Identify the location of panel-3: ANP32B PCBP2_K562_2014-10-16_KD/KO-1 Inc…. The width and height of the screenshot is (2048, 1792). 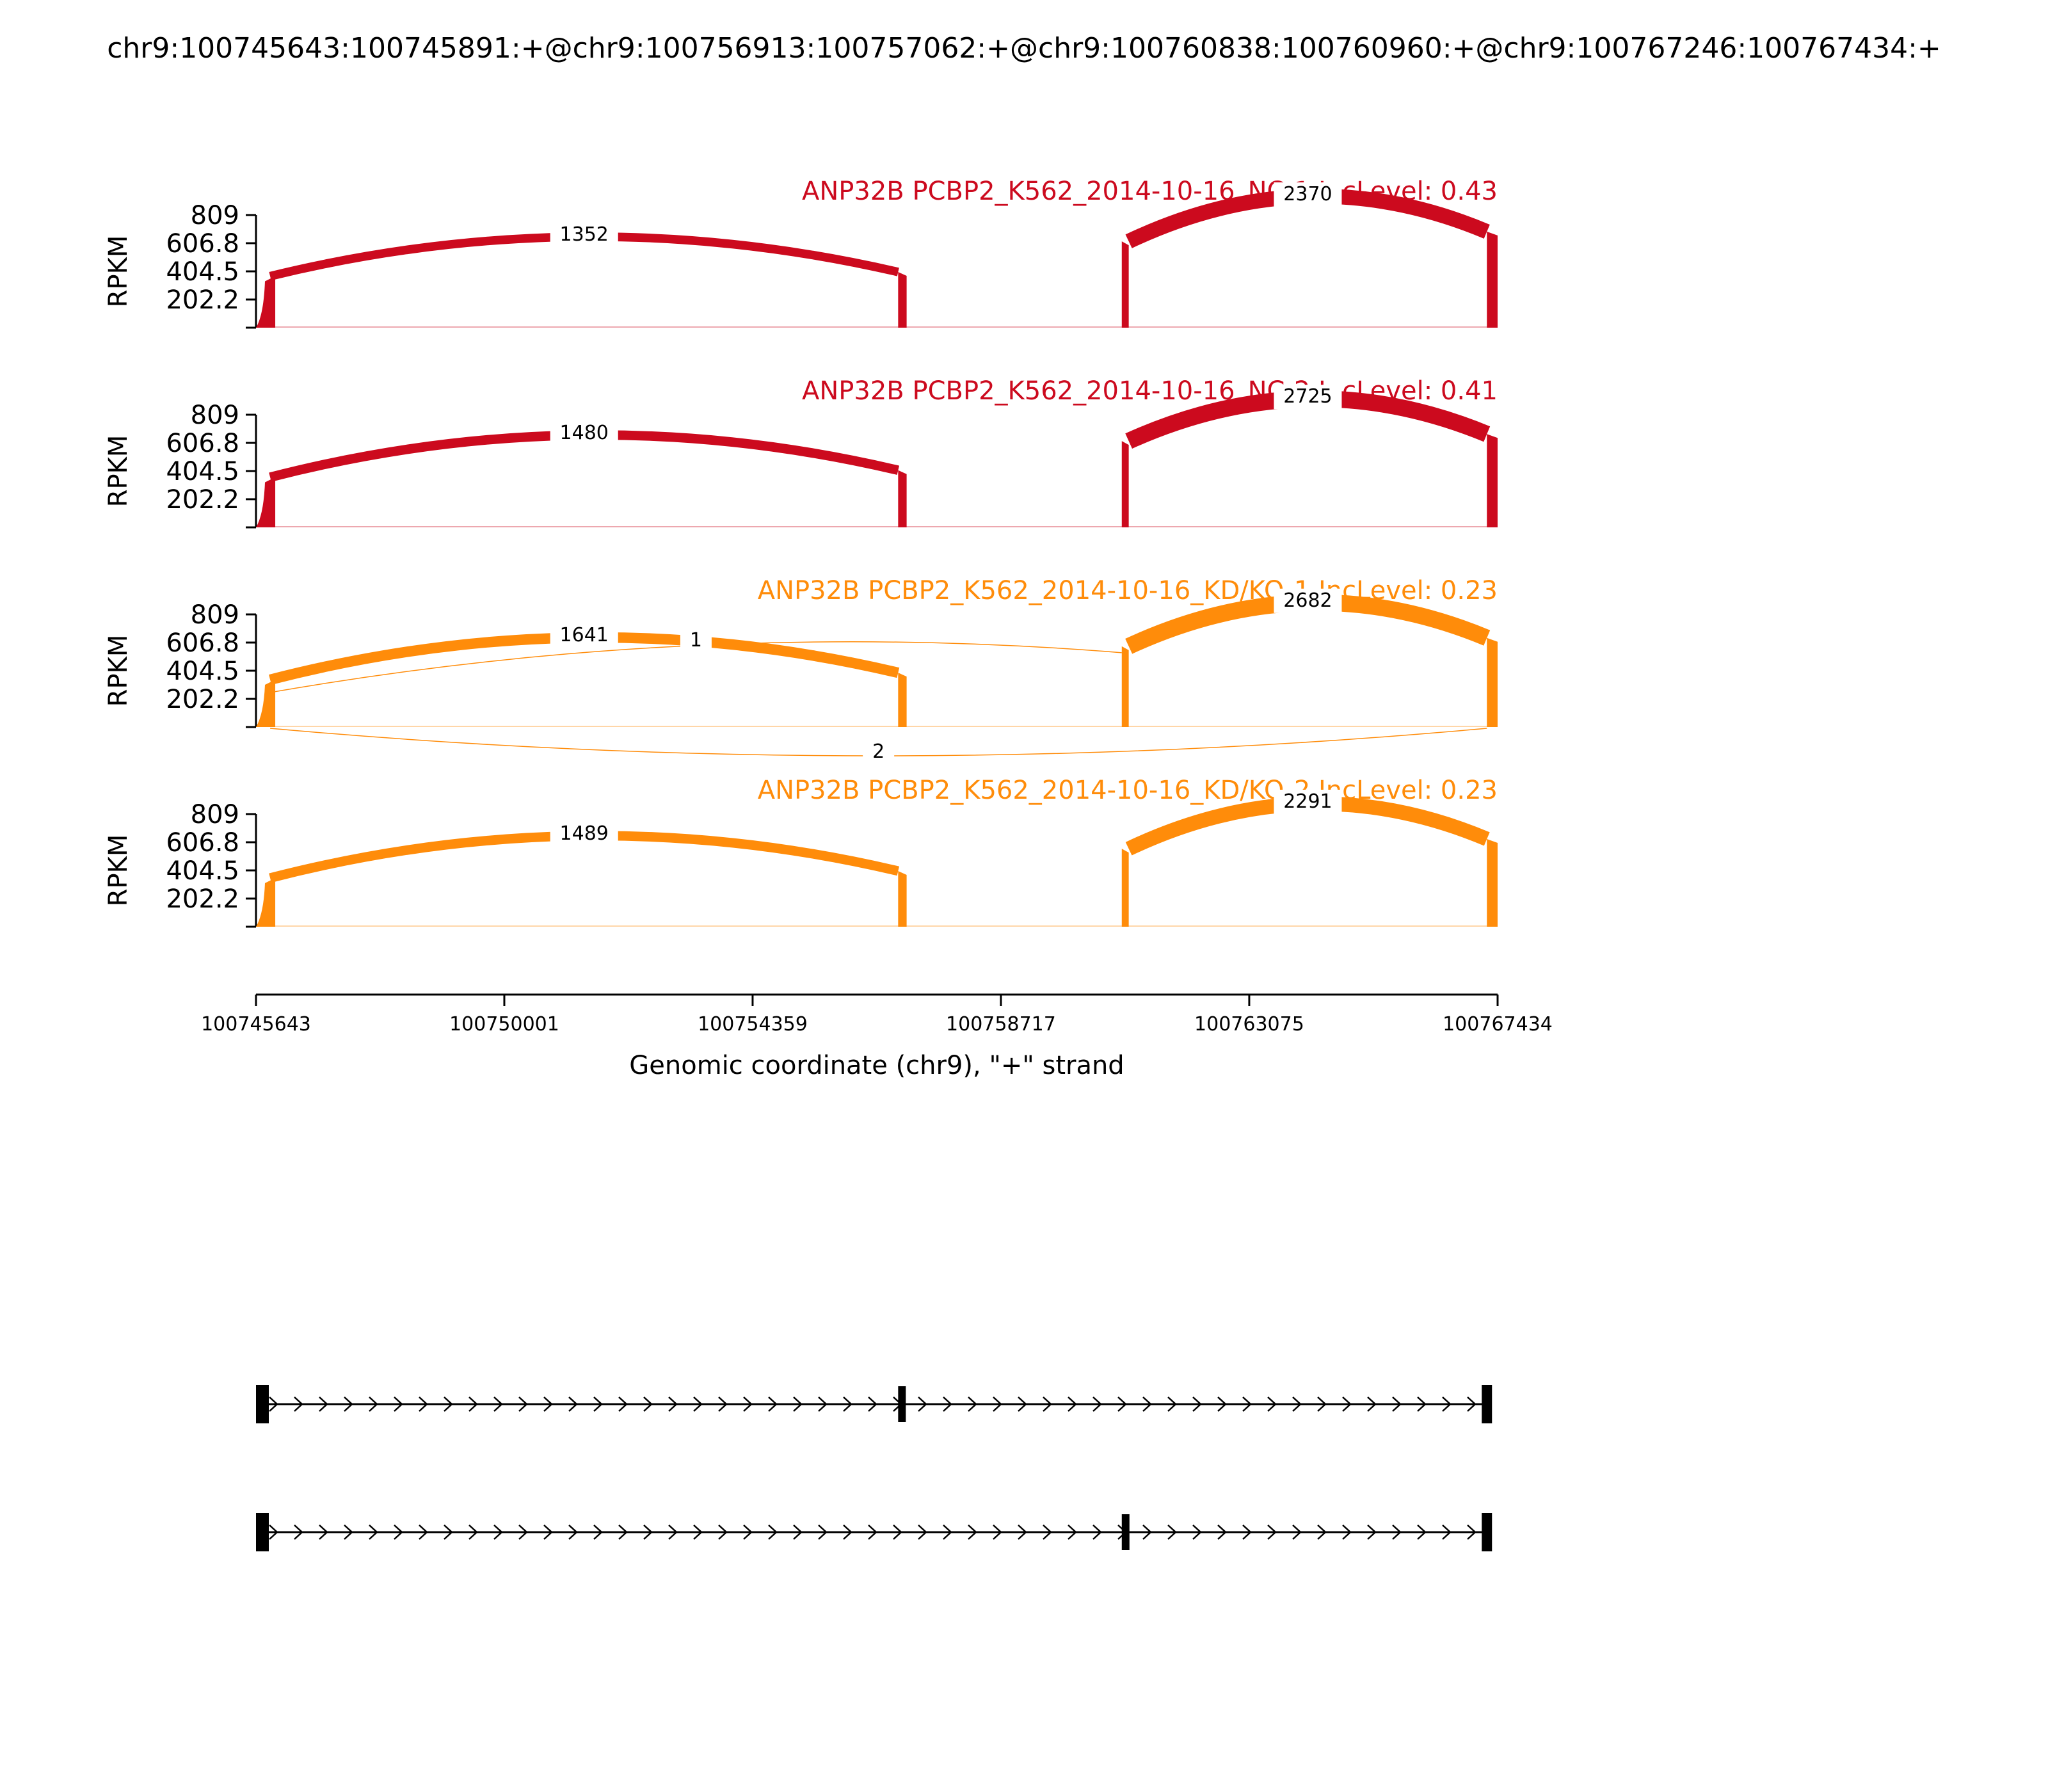
(801, 670).